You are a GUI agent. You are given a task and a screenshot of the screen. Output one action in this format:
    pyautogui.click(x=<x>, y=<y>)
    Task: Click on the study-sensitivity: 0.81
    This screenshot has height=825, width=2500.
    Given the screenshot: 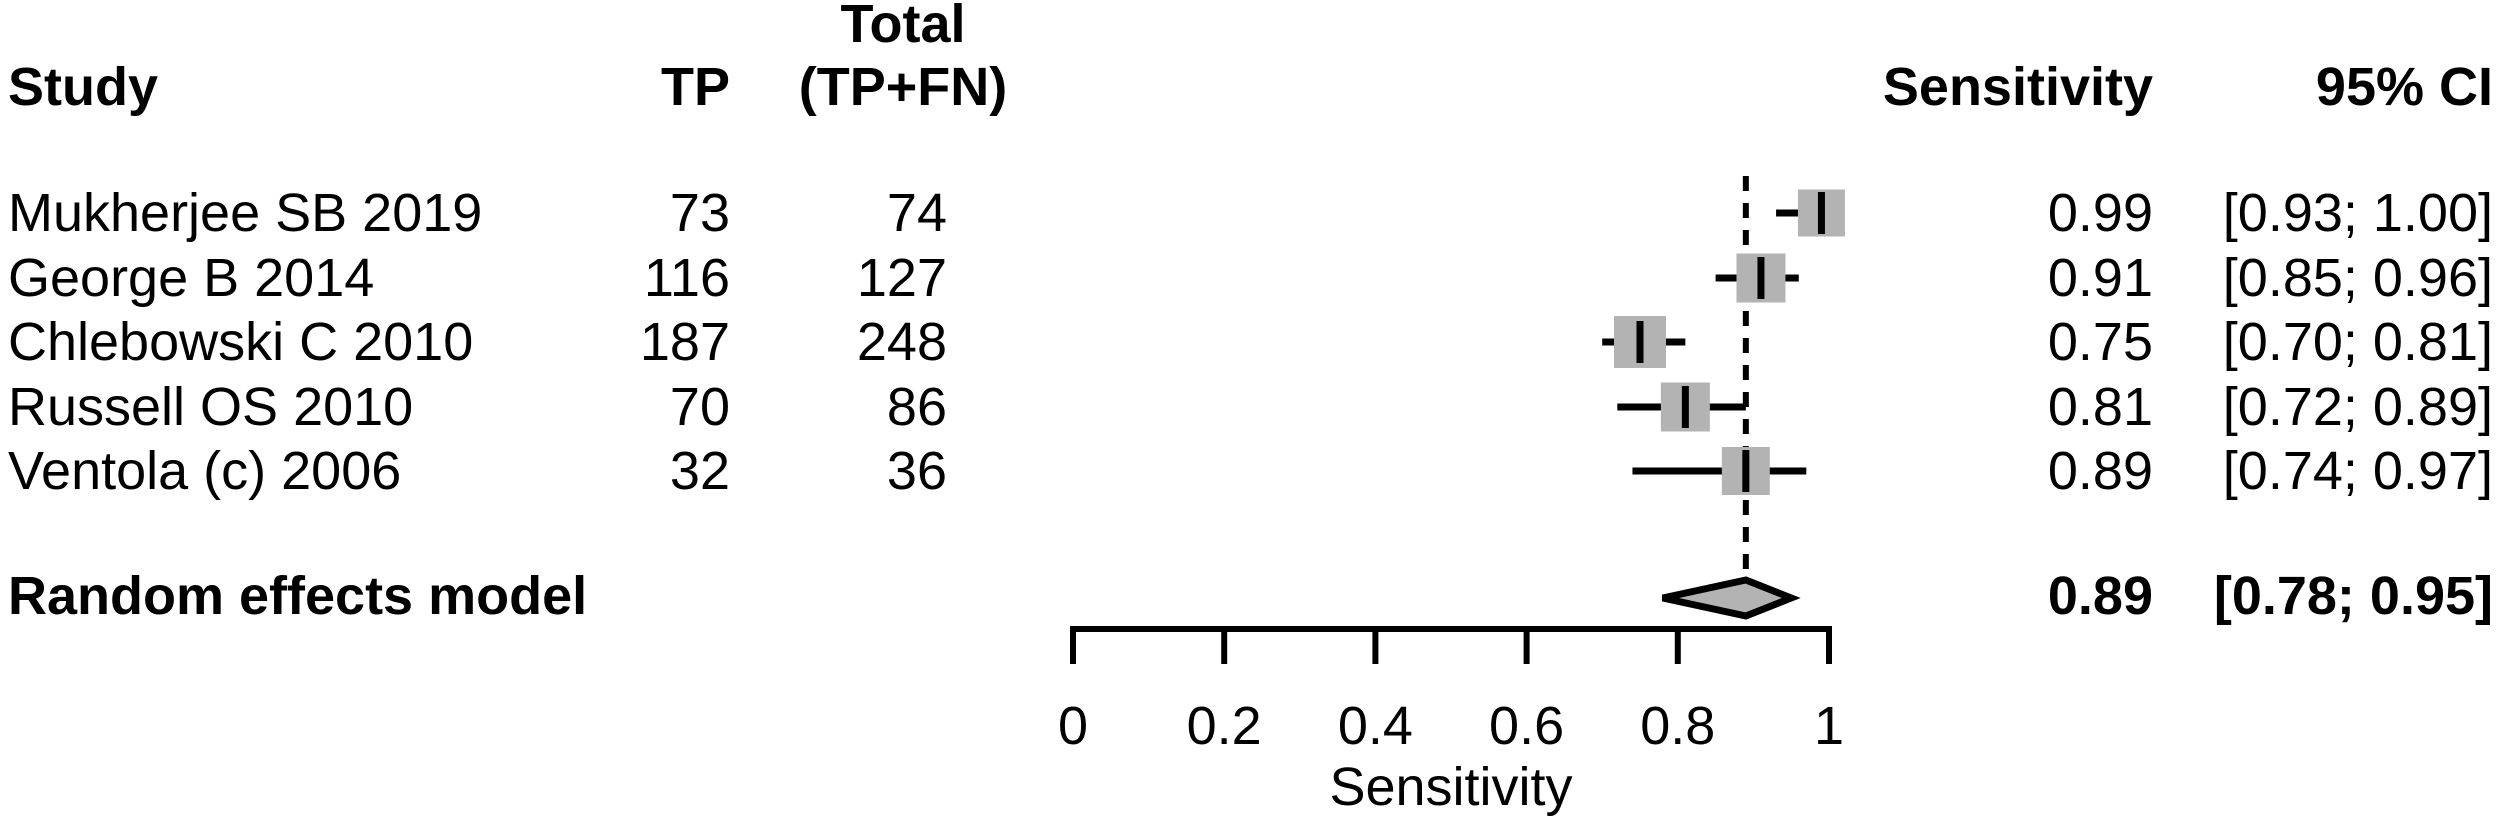 What is the action you would take?
    pyautogui.click(x=2100, y=407)
    